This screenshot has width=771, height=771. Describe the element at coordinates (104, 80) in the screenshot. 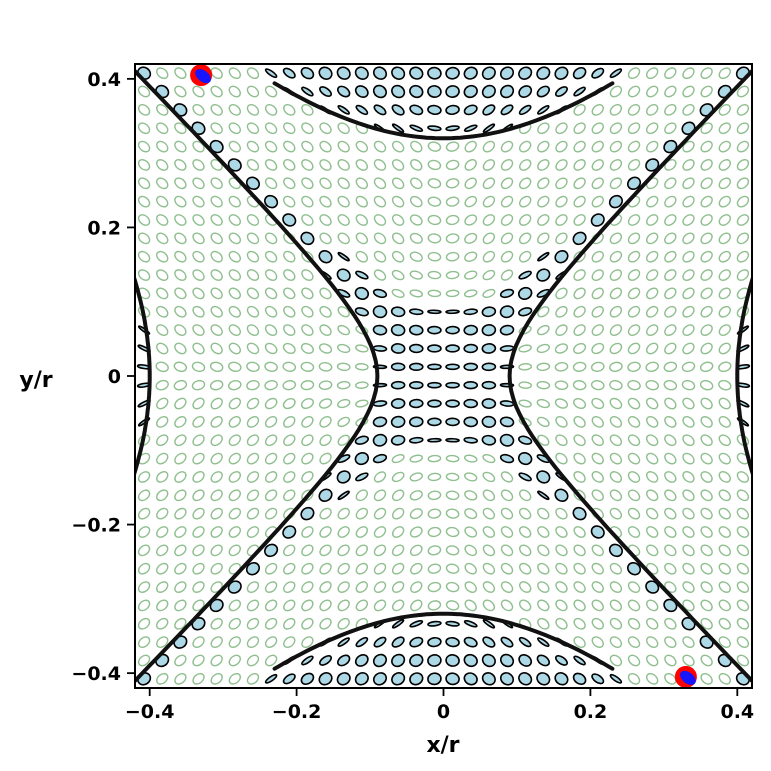

I see `y-tick-label: 0.4` at that location.